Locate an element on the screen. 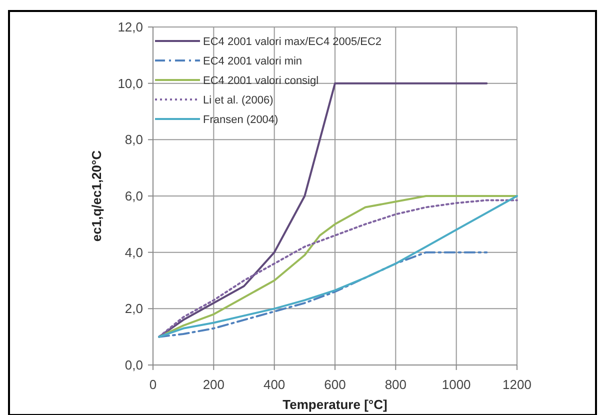 This screenshot has height=415, width=605. y-tick-label: 6,0 is located at coordinates (133, 196).